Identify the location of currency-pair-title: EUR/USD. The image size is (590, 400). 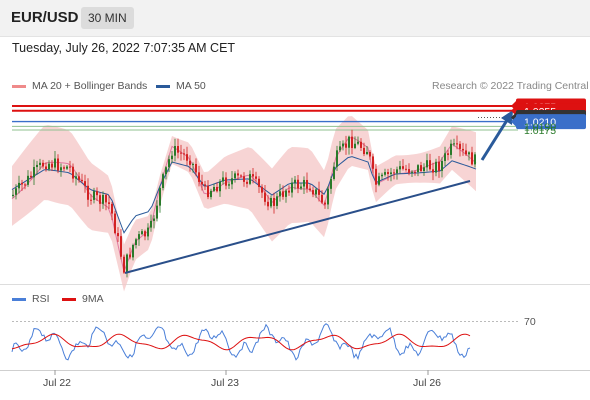
(45, 17).